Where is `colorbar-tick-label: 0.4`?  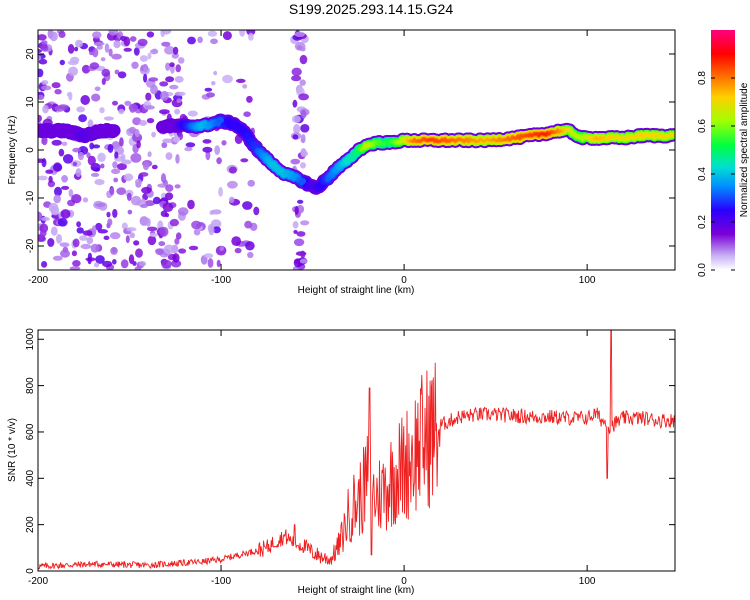
colorbar-tick-label: 0.4 is located at coordinates (702, 174).